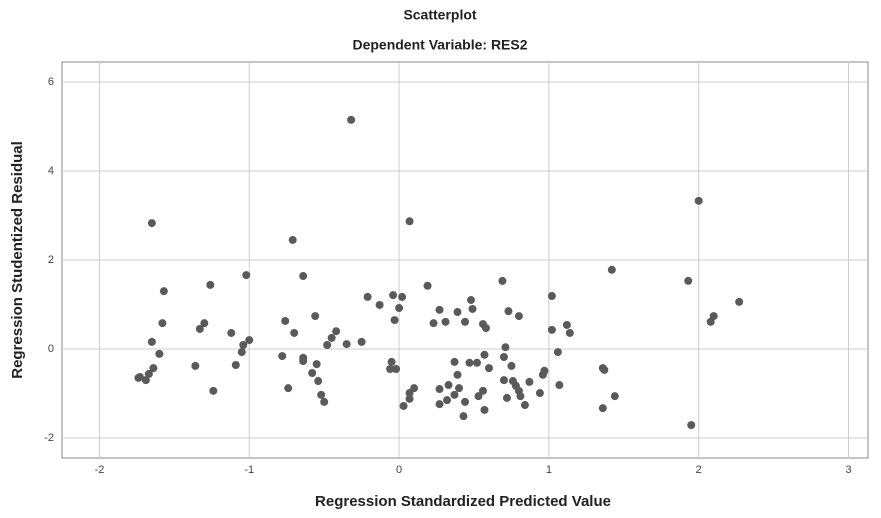 This screenshot has width=881, height=518. What do you see at coordinates (463, 501) in the screenshot?
I see `x-axis-label: Regression Standardized Predicted Value` at bounding box center [463, 501].